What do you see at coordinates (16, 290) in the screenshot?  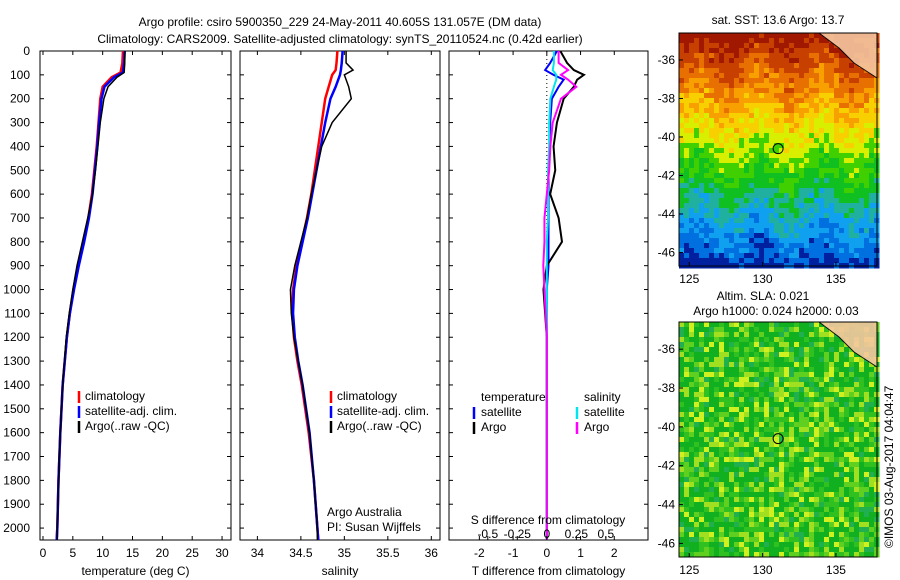 I see `y-tick-label: 1000` at bounding box center [16, 290].